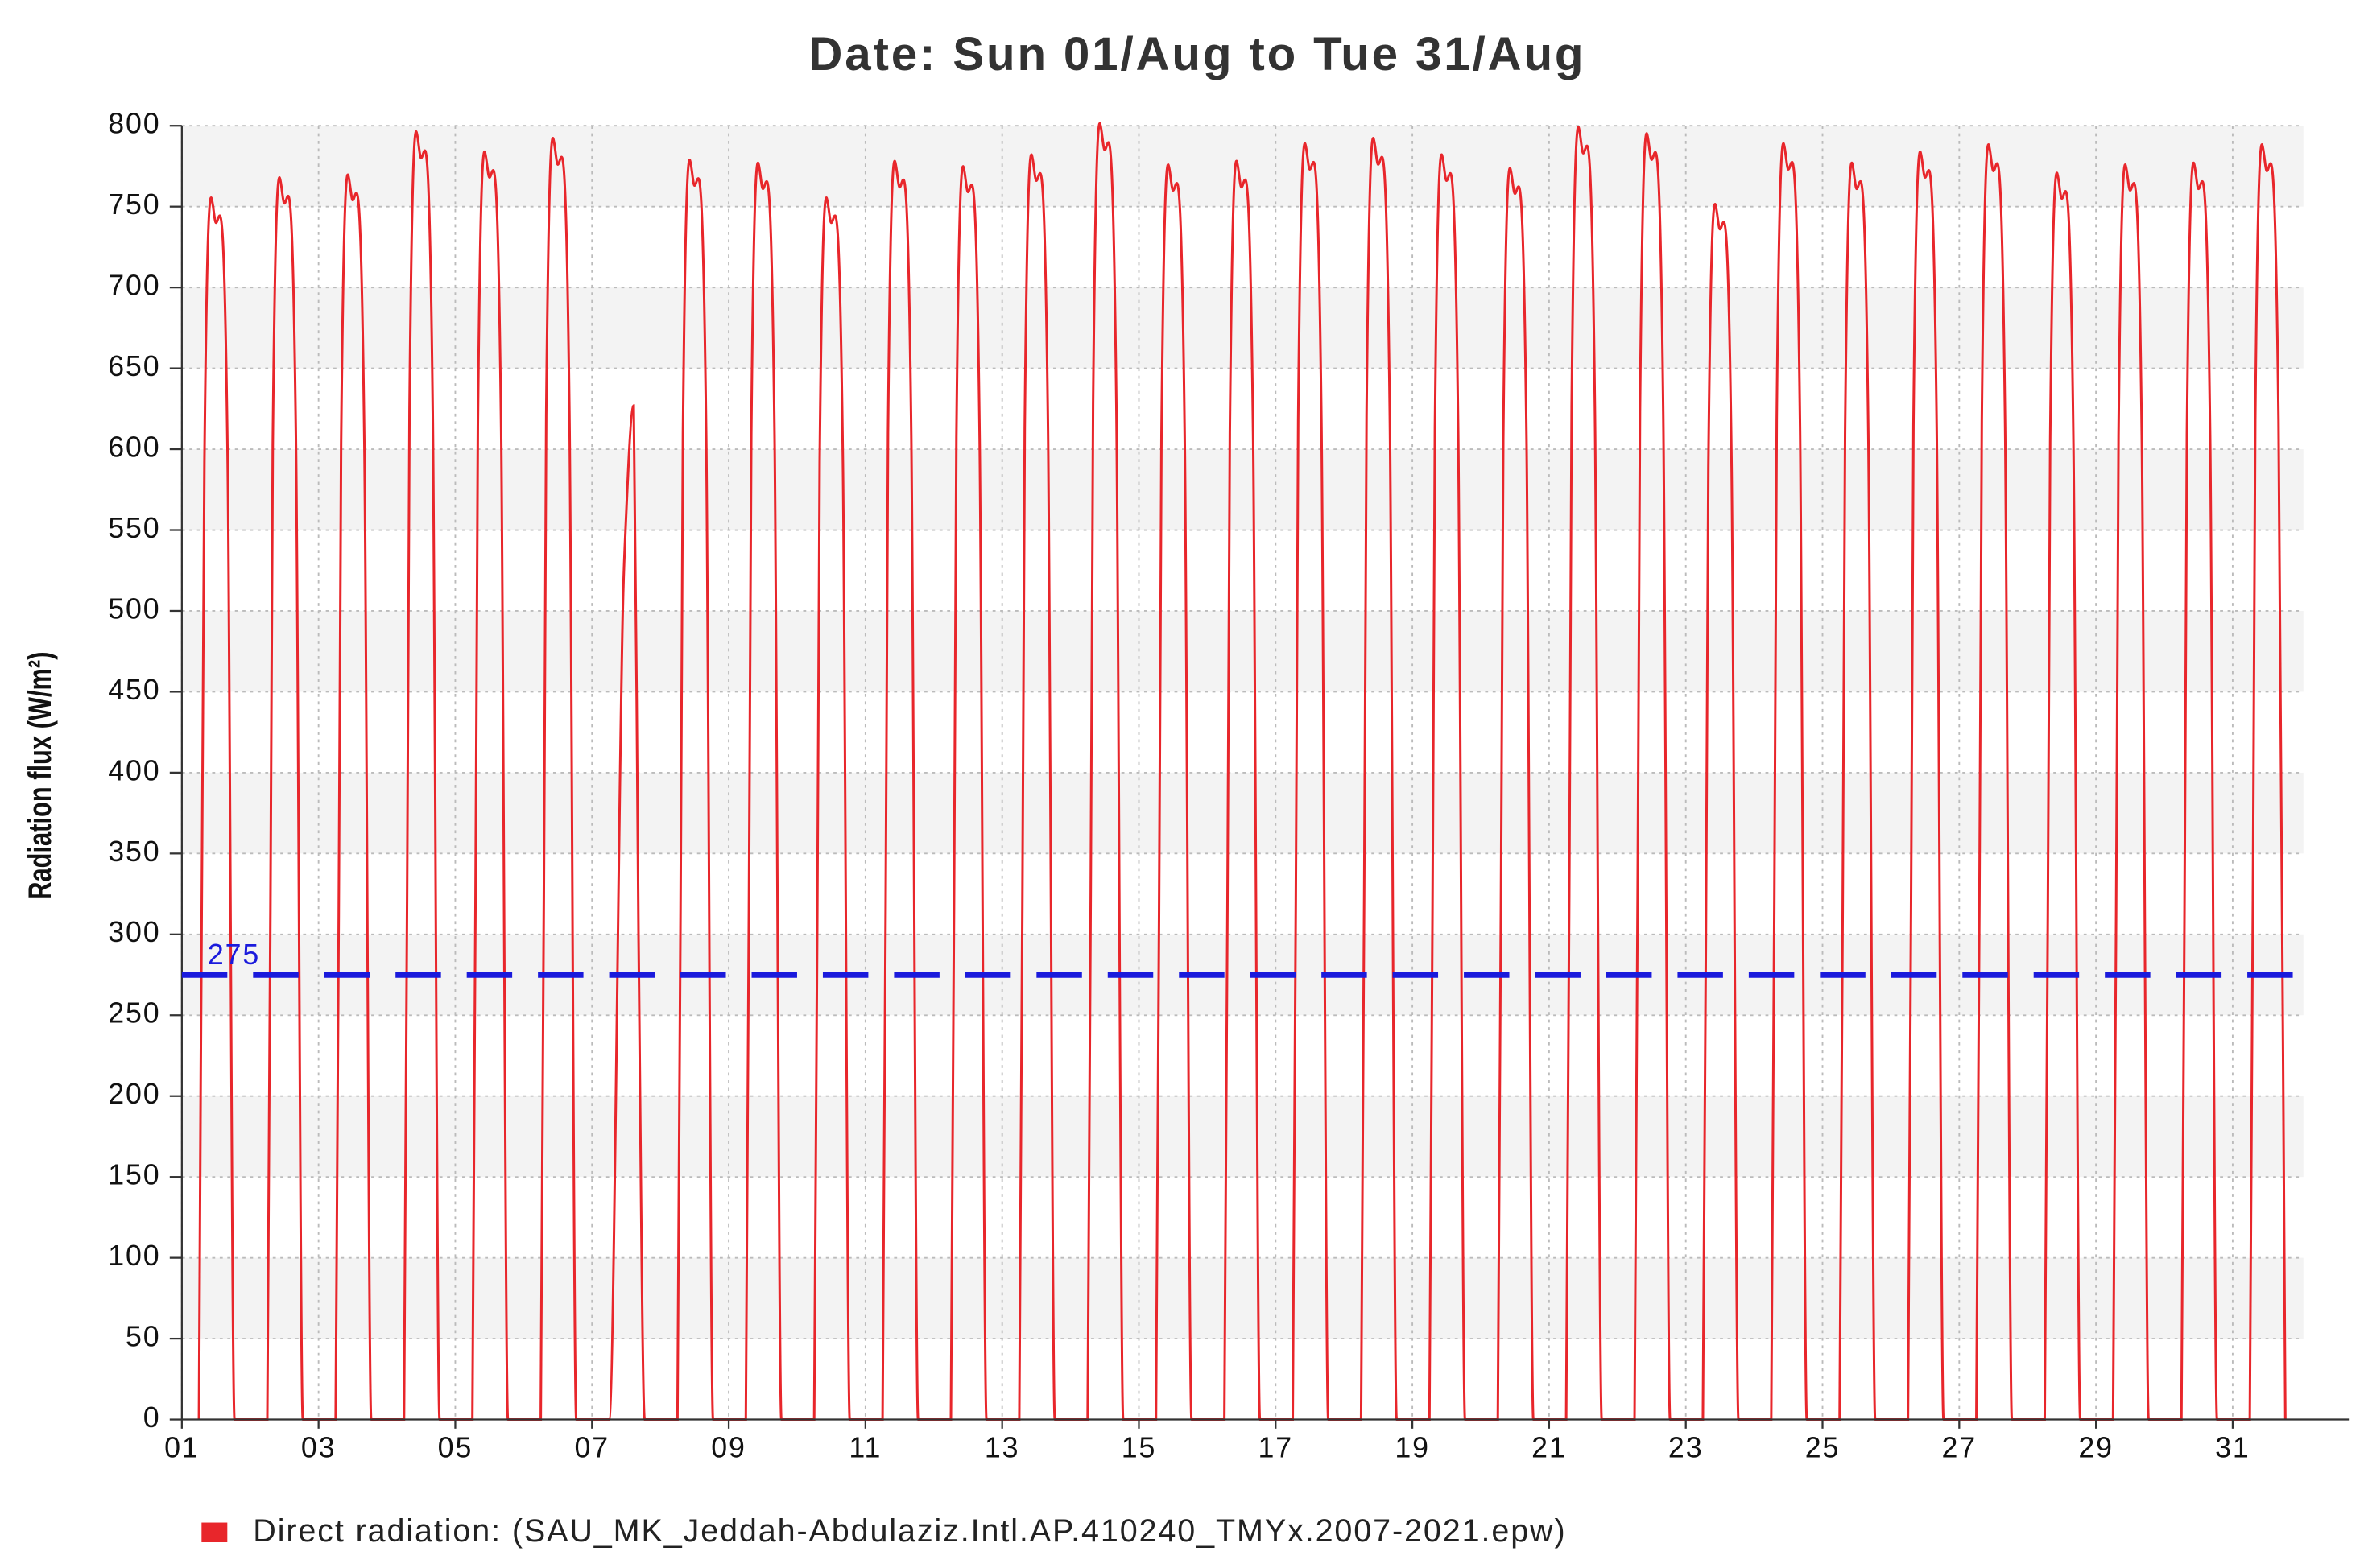  What do you see at coordinates (866, 1448) in the screenshot?
I see `x-tick-label: 11` at bounding box center [866, 1448].